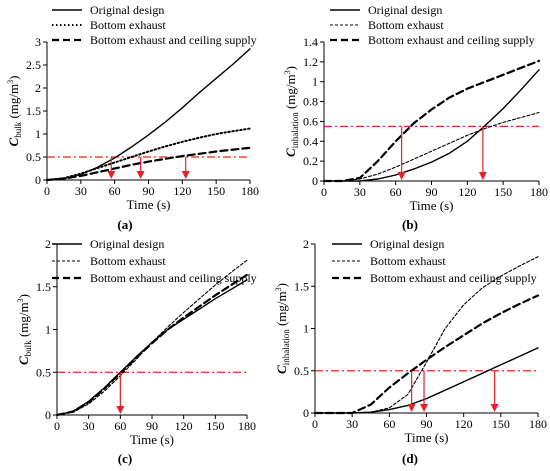 This screenshot has width=550, height=471. I want to click on y-tick-label: 0.8, so click(310, 102).